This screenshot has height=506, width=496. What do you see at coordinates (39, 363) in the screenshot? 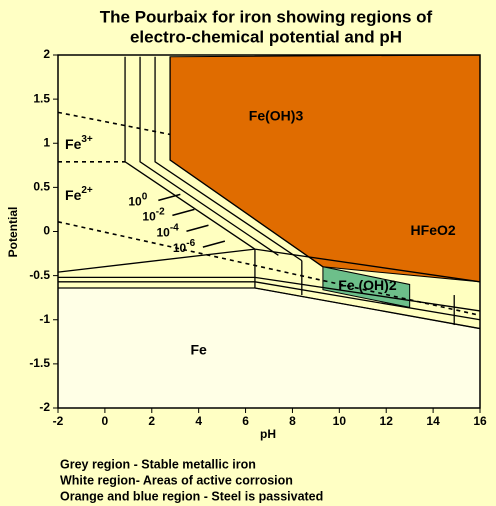
I see `y-tick-label: -1.5` at bounding box center [39, 363].